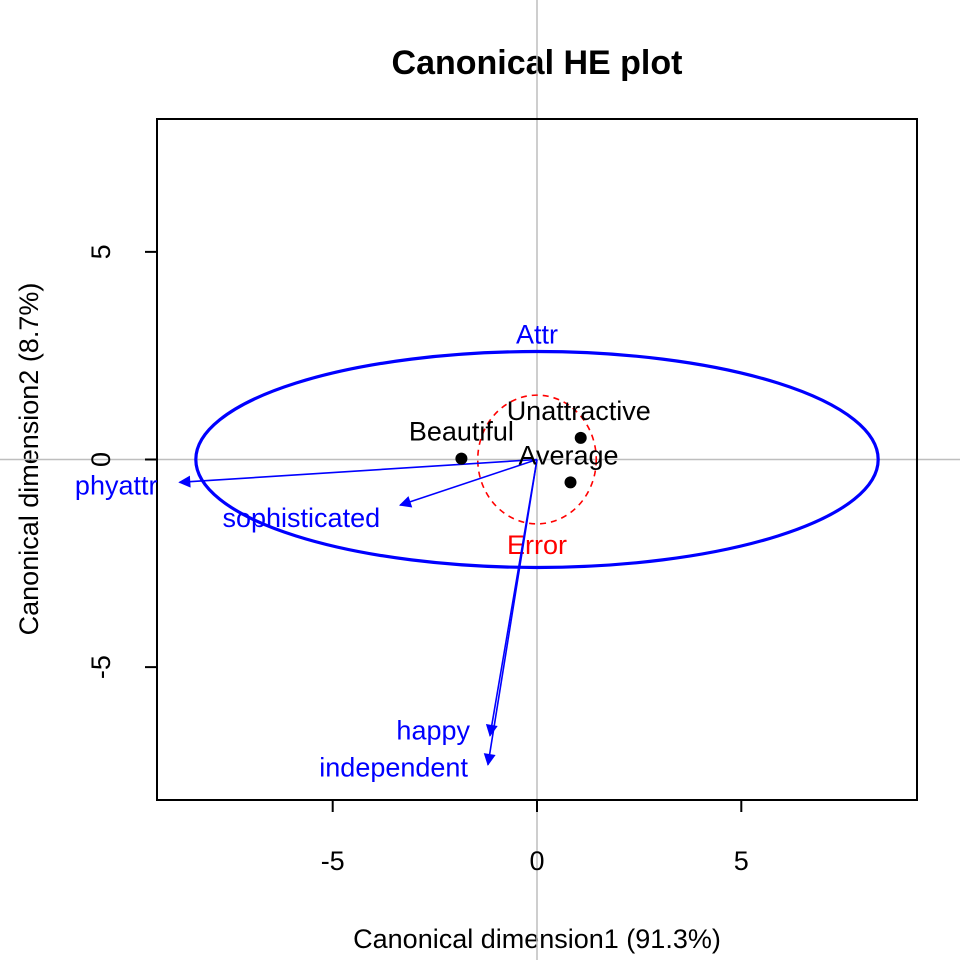  Describe the element at coordinates (333, 861) in the screenshot. I see `x-tick-label: -5` at that location.